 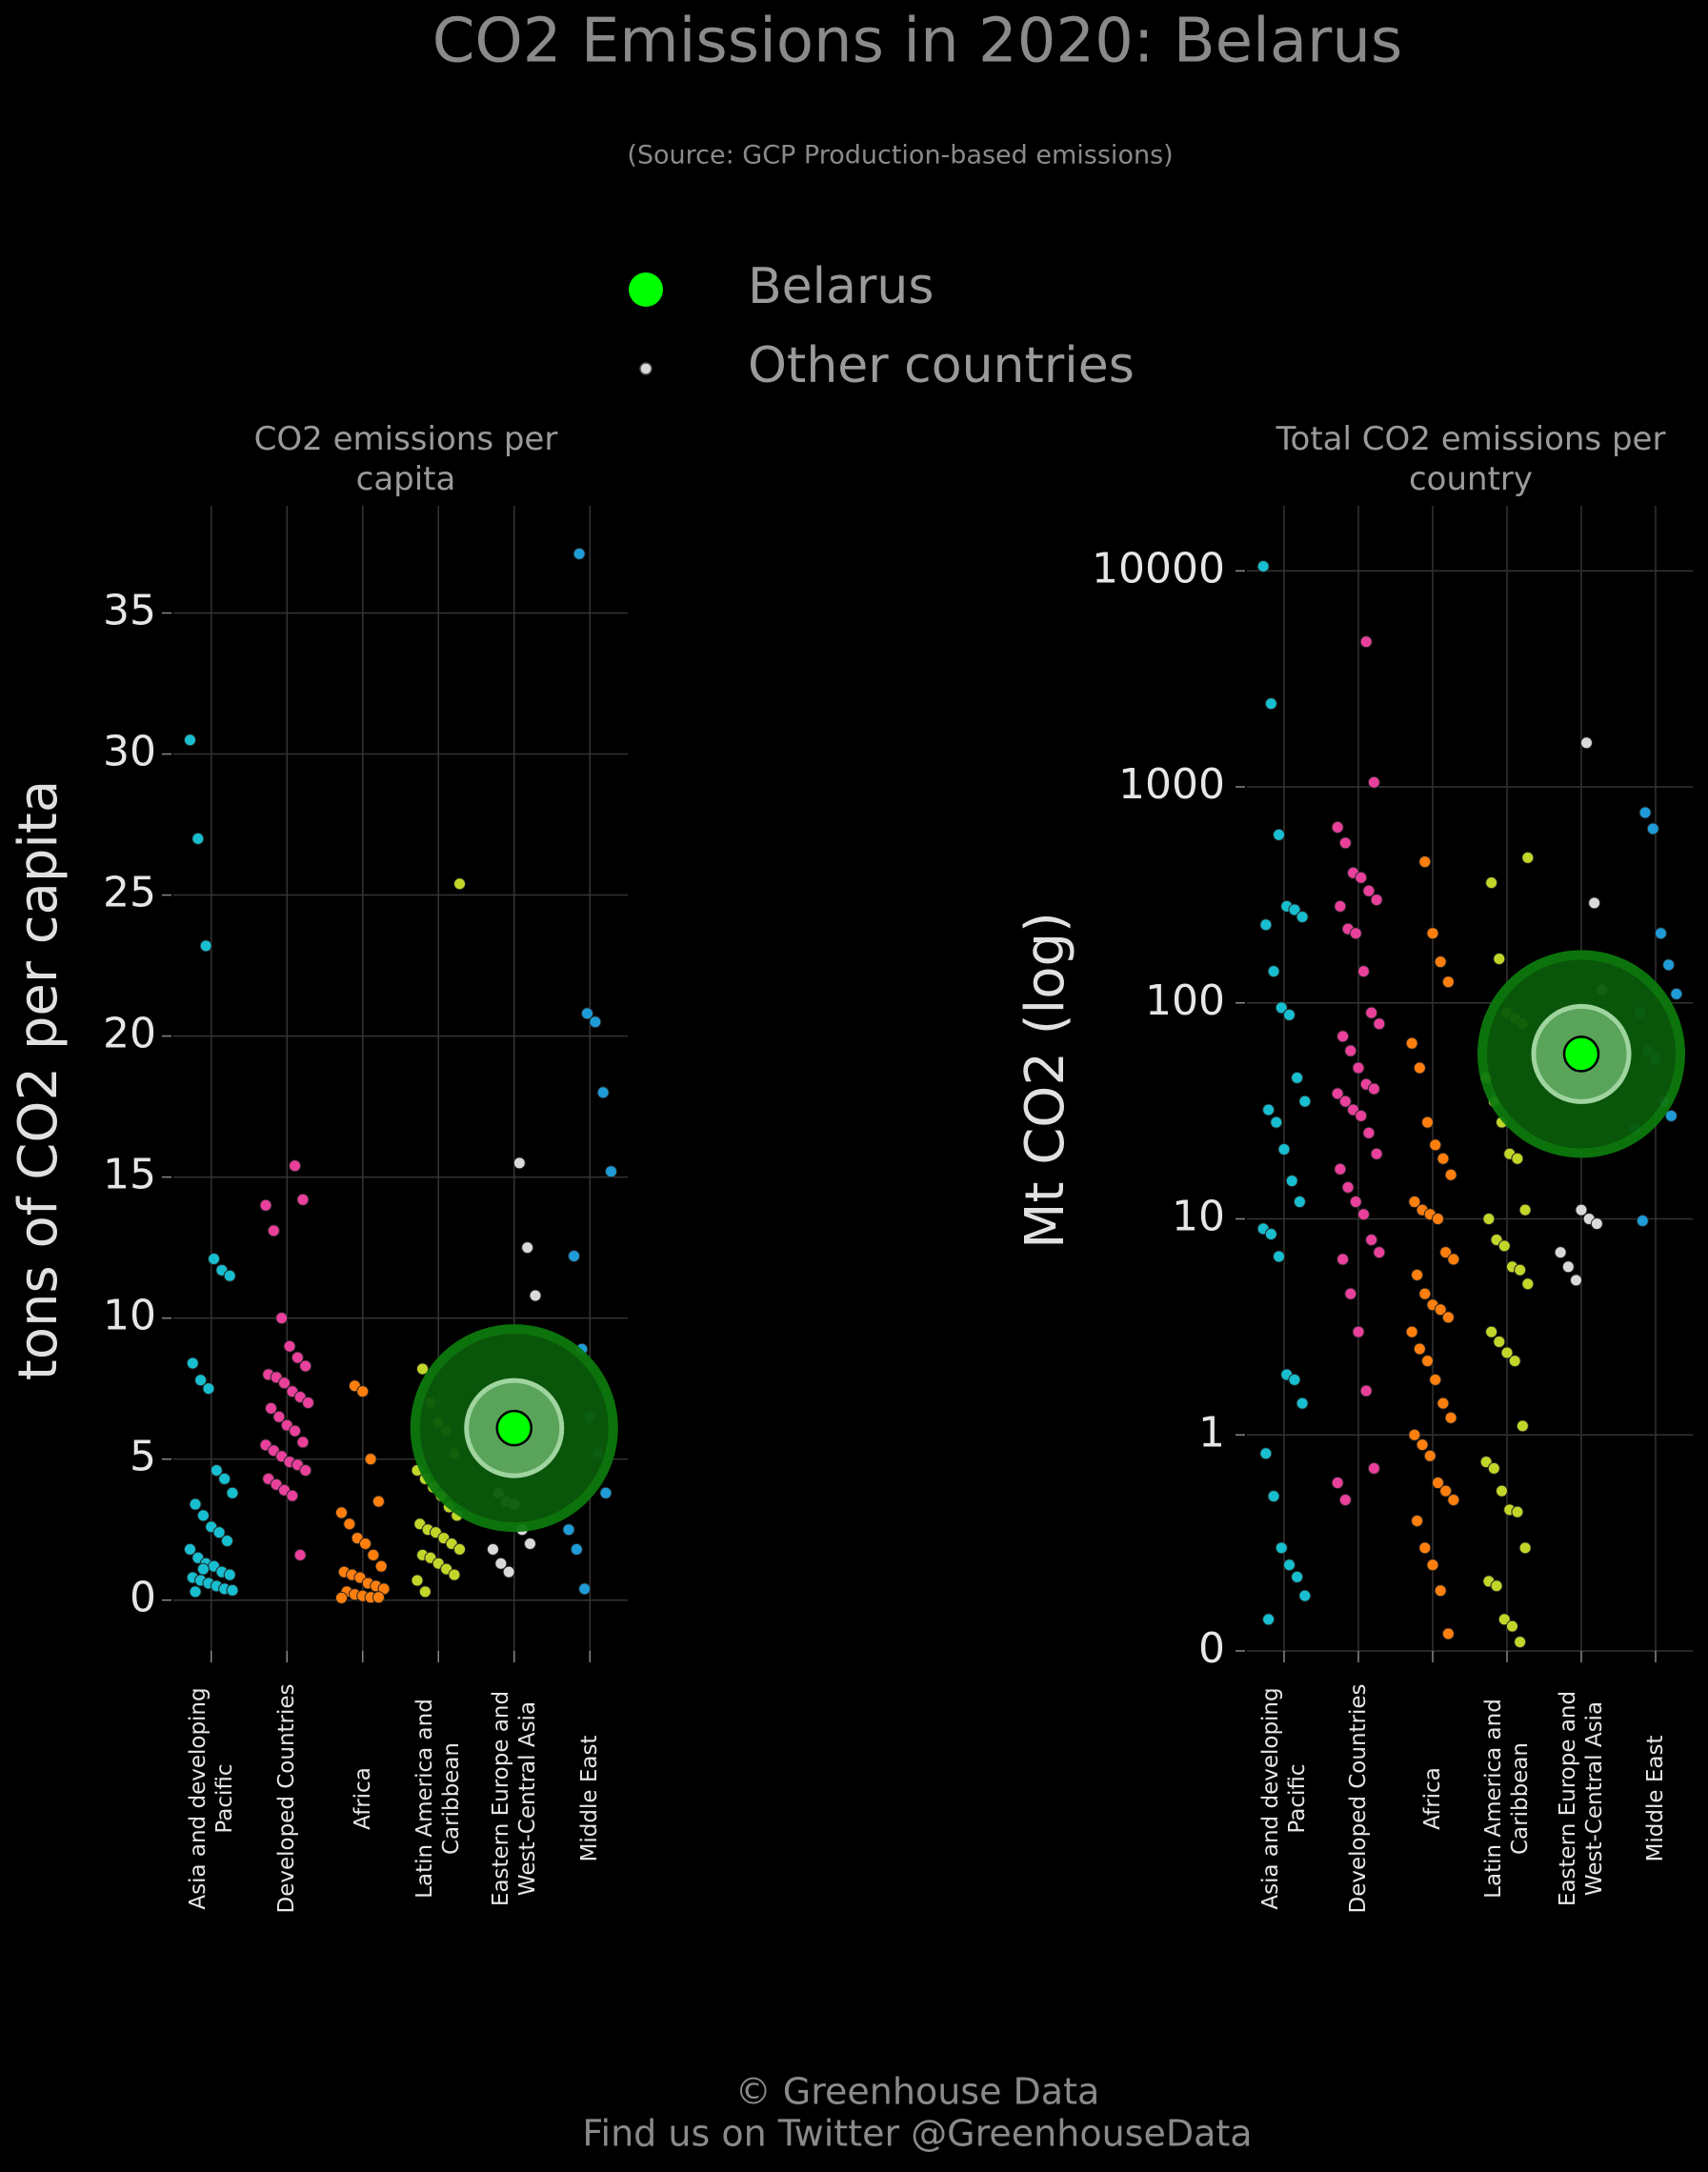 What do you see at coordinates (1582, 1813) in the screenshot?
I see `x-tick-label: Eastern Europe and West-Central Asia` at bounding box center [1582, 1813].